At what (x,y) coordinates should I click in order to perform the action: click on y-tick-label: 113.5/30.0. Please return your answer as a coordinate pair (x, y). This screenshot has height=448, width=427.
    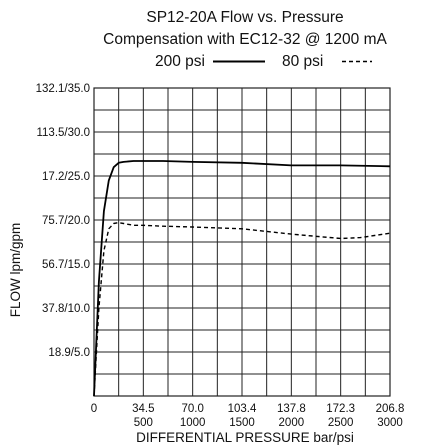
    Looking at the image, I should click on (63, 133).